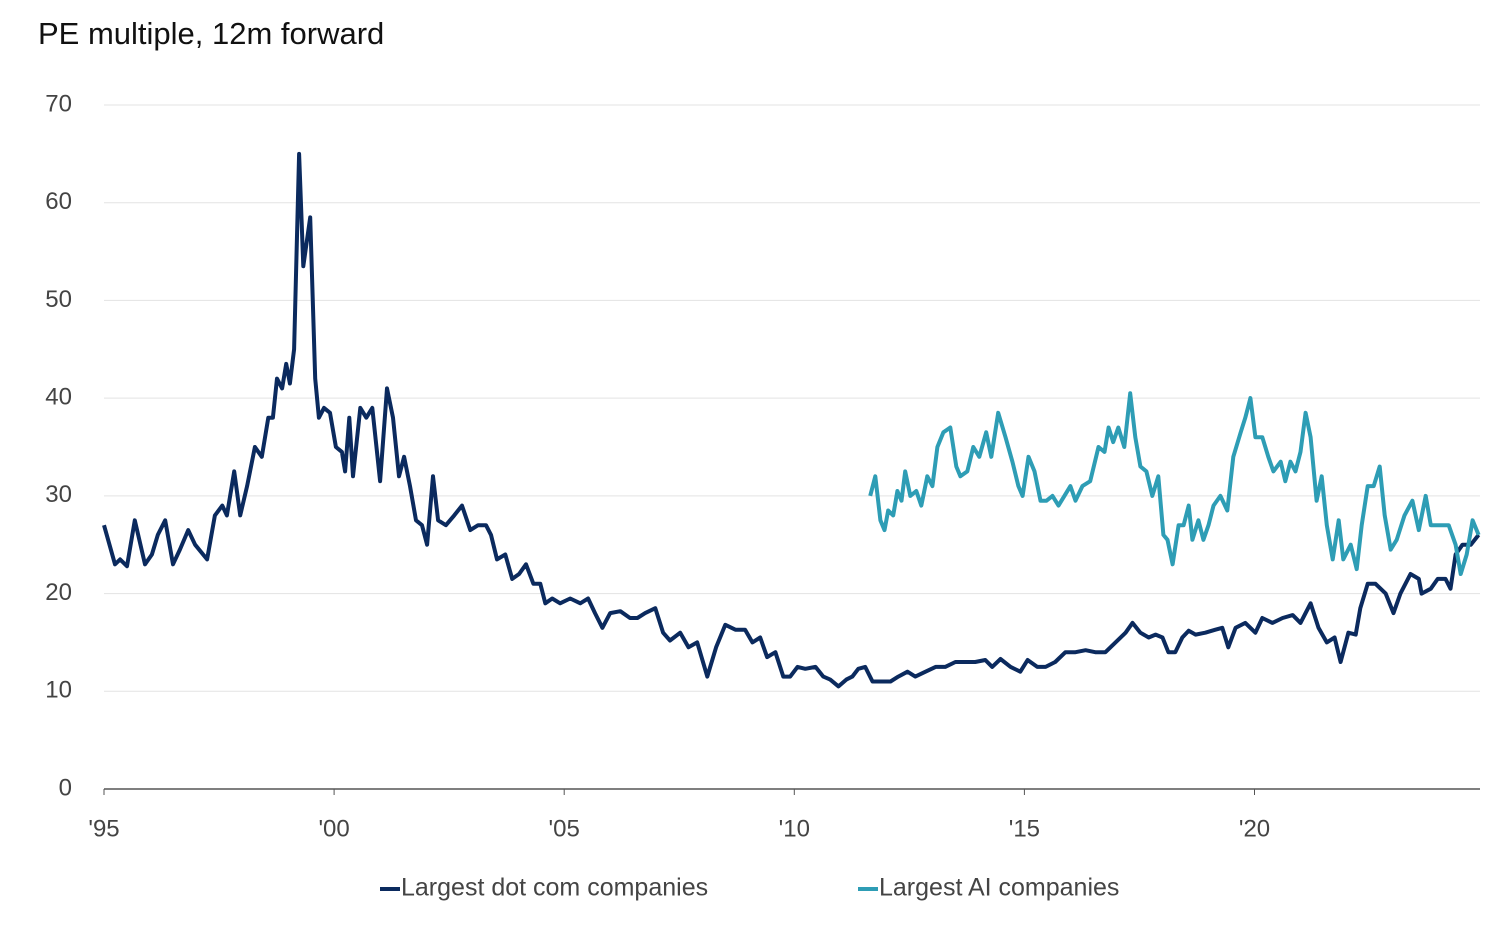 This screenshot has height=926, width=1504. Describe the element at coordinates (1174, 483) in the screenshot. I see `series-line` at that location.